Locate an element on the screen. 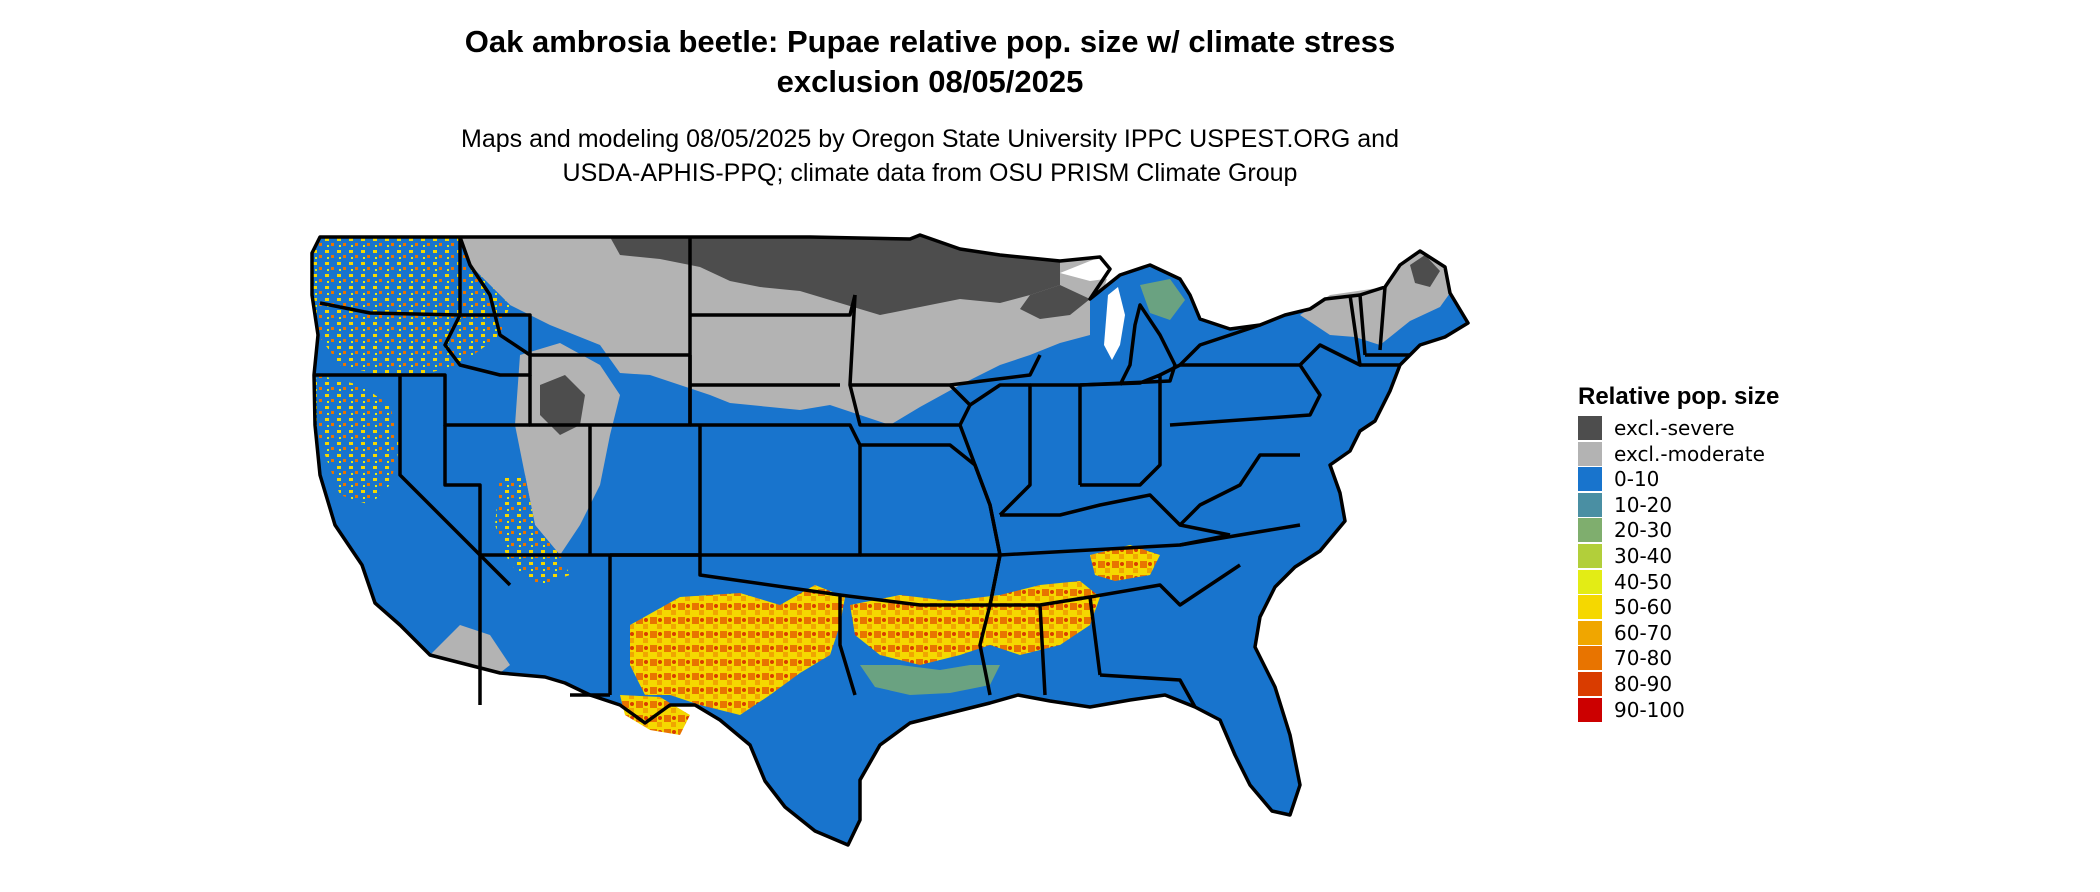 The height and width of the screenshot is (892, 2100). legend-label: 50-60 is located at coordinates (1643, 607).